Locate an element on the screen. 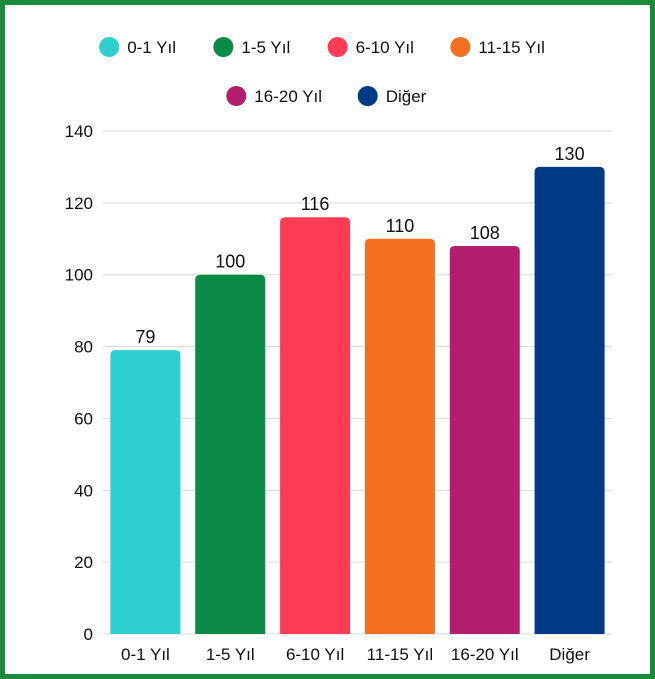 Image resolution: width=655 pixels, height=679 pixels. y-tick-label: 20 is located at coordinates (83, 562).